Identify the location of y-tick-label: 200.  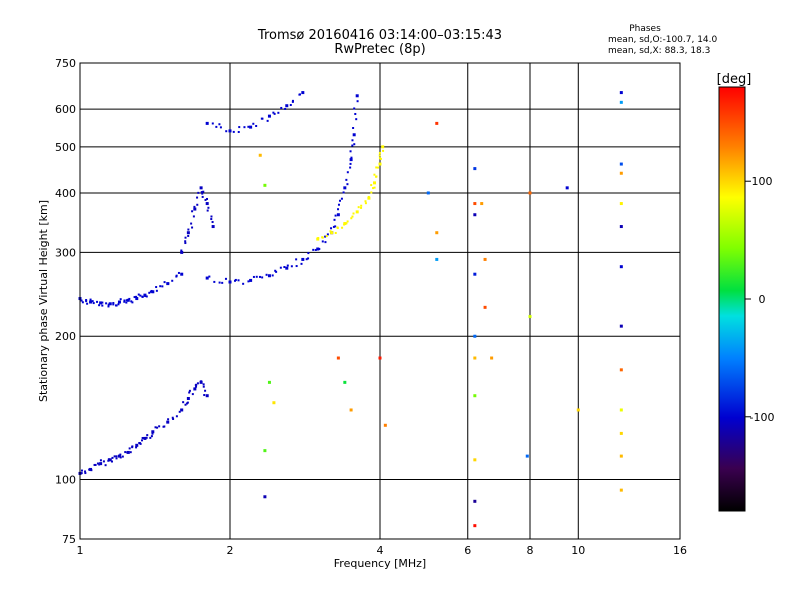
(65, 336).